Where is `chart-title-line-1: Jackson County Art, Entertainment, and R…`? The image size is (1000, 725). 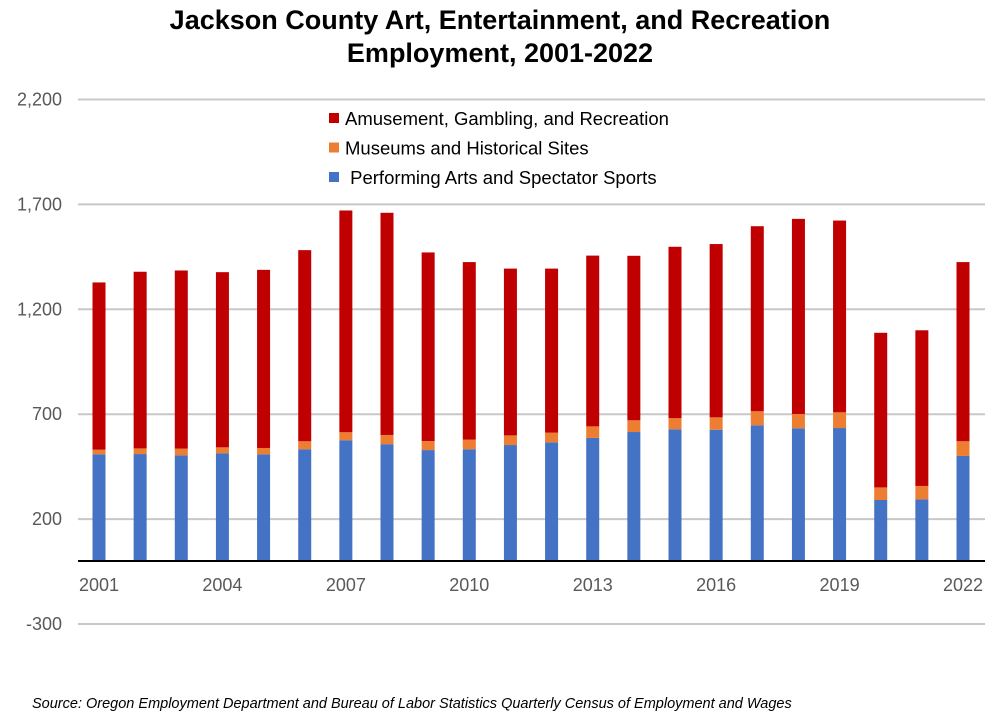
chart-title-line-1: Jackson County Art, Entertainment, and R… is located at coordinates (500, 20).